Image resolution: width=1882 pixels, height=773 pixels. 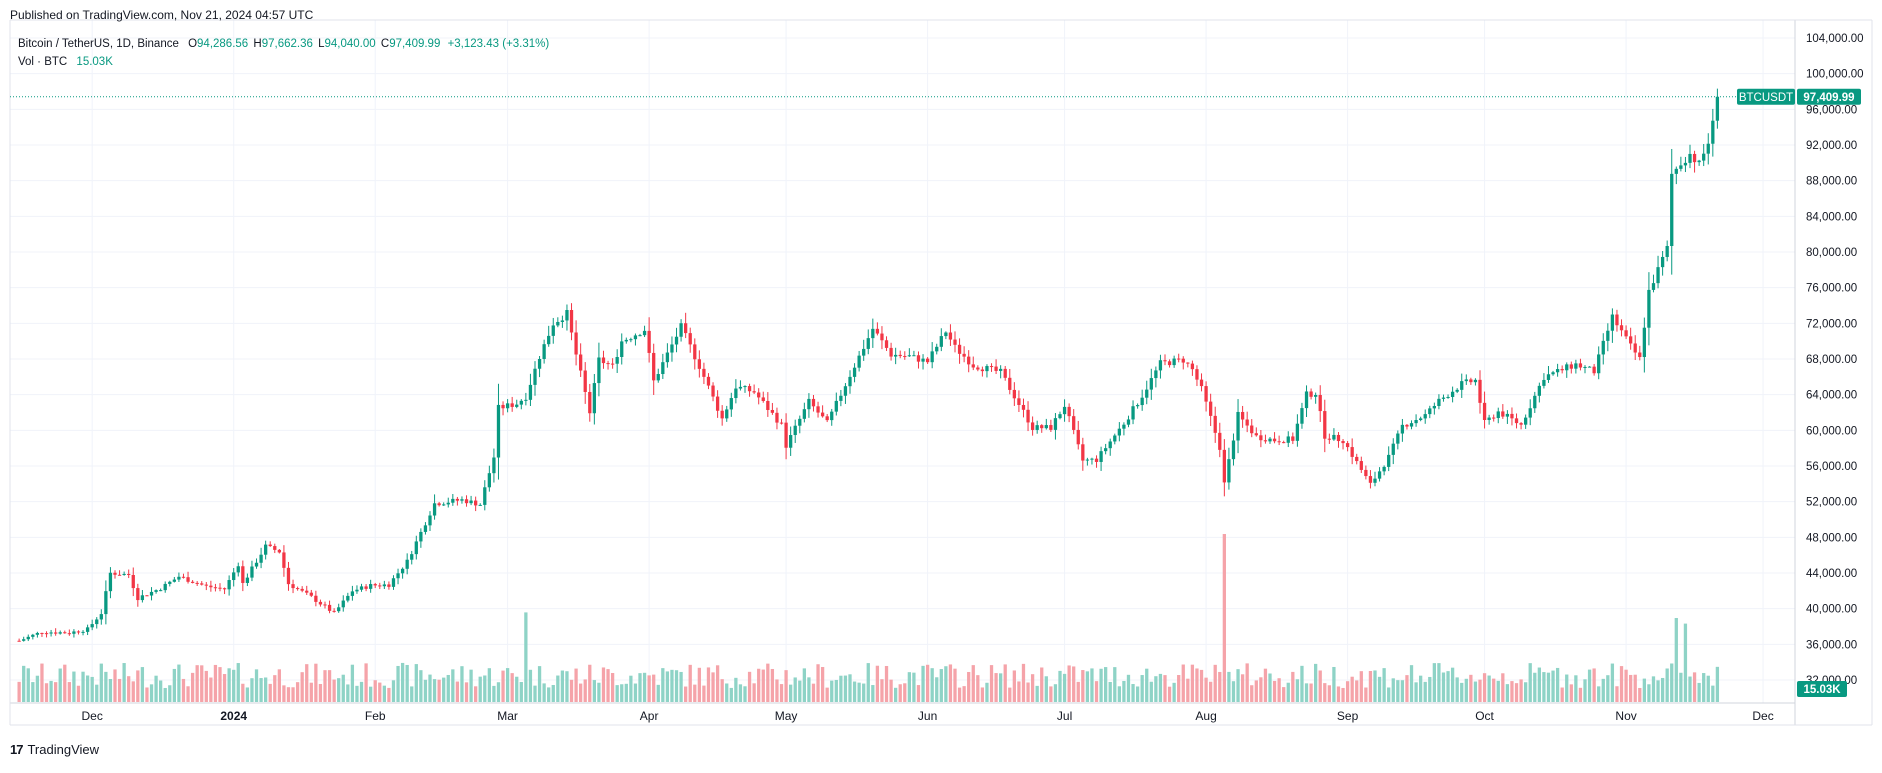 I want to click on y-tick-label: 44,000.00, so click(x=1831, y=574).